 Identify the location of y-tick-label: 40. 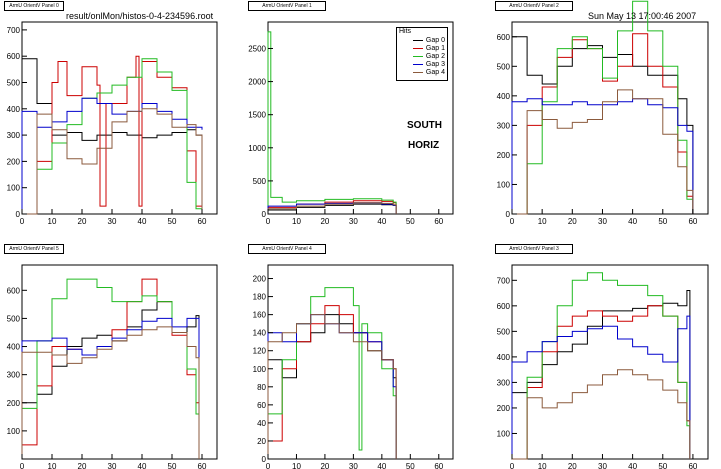
(261, 423).